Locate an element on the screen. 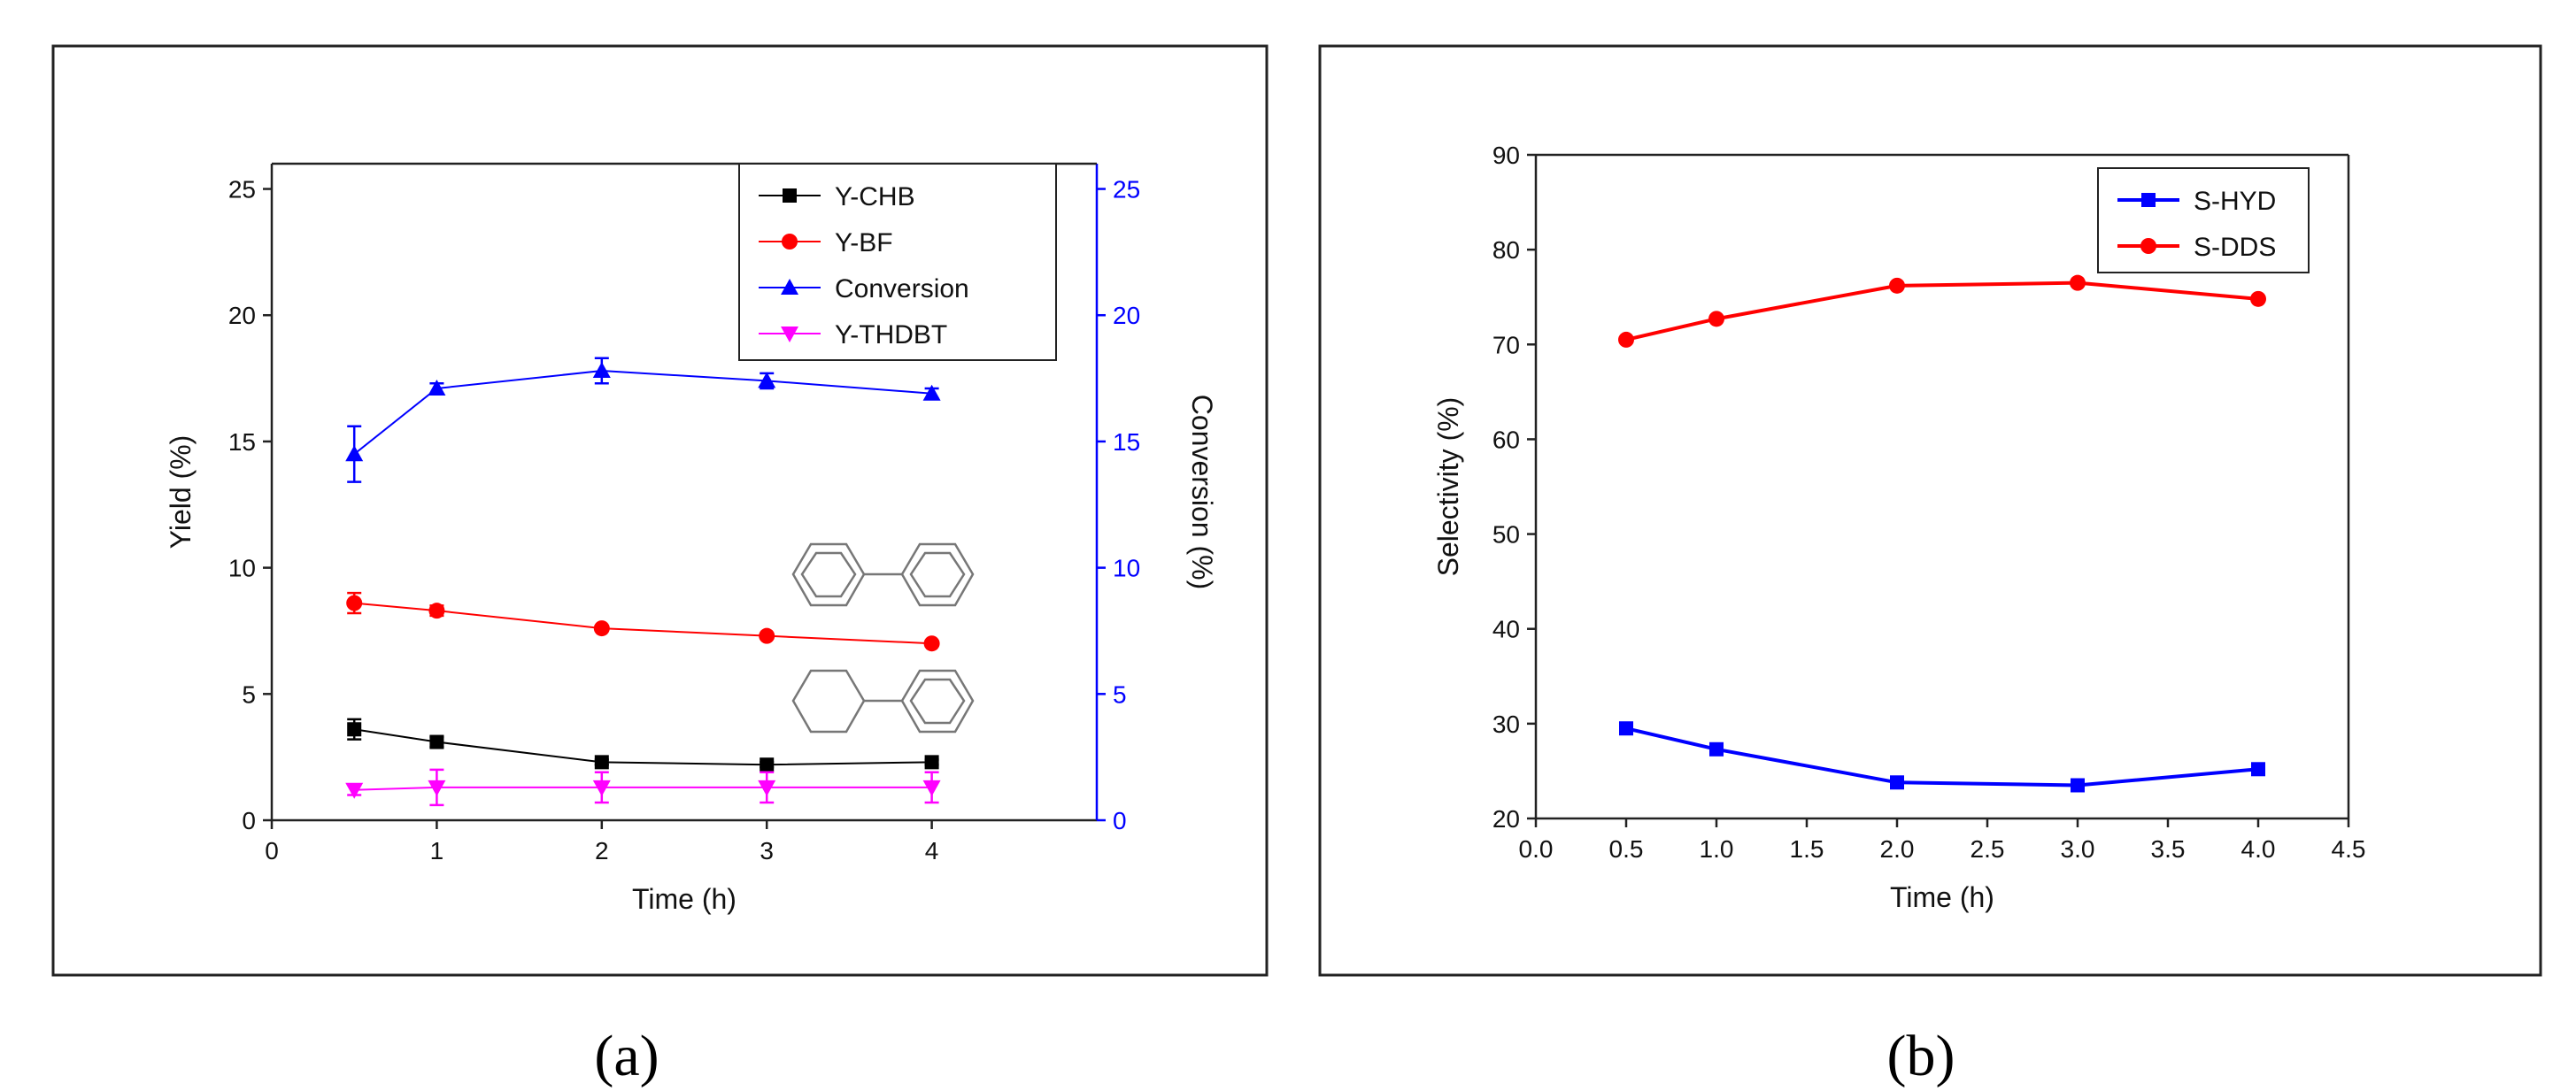  legend-label: Y-CHB is located at coordinates (875, 197).